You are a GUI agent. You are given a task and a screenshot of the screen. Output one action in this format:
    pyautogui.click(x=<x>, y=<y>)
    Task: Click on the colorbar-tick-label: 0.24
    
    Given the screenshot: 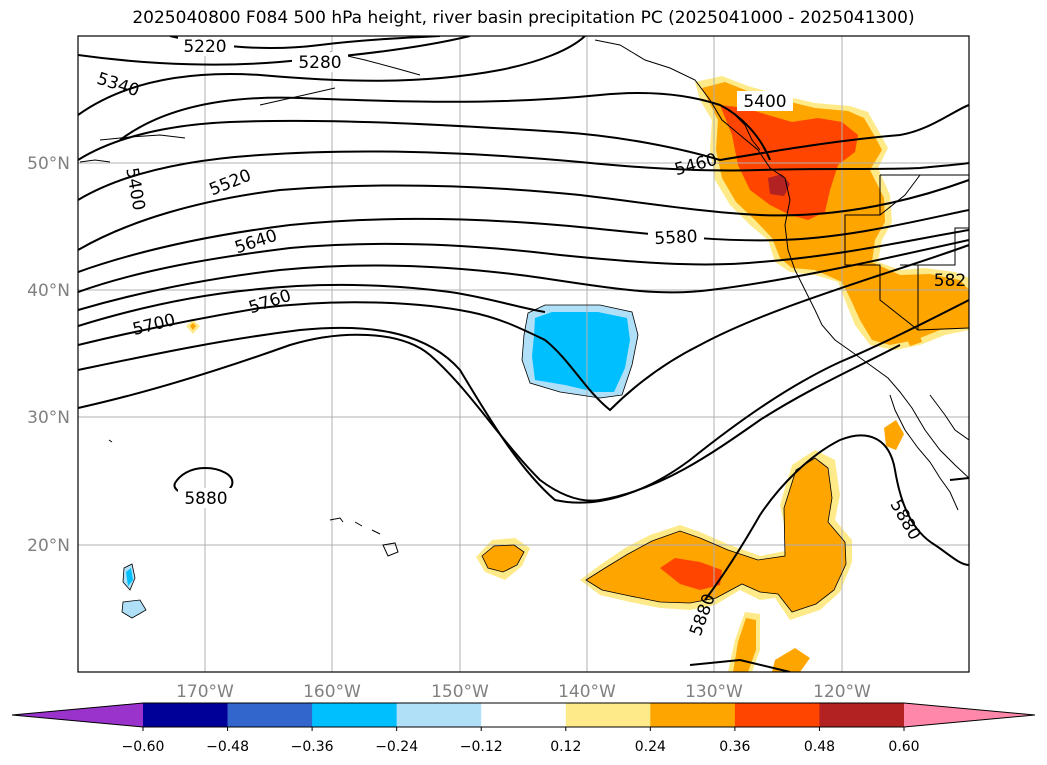 What is the action you would take?
    pyautogui.click(x=650, y=747)
    